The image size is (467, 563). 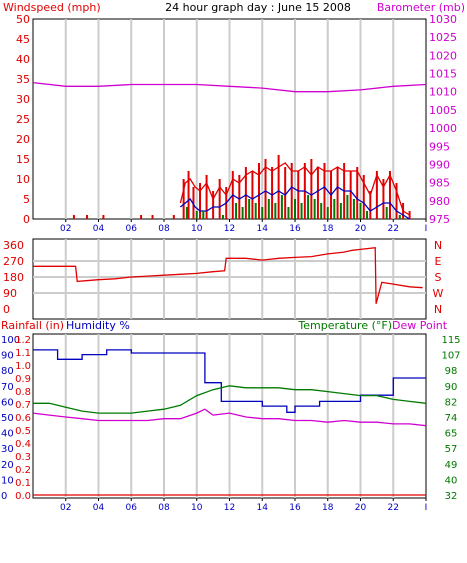 What do you see at coordinates (23, 418) in the screenshot?
I see `rainfall-tick-label: 0.6` at bounding box center [23, 418].